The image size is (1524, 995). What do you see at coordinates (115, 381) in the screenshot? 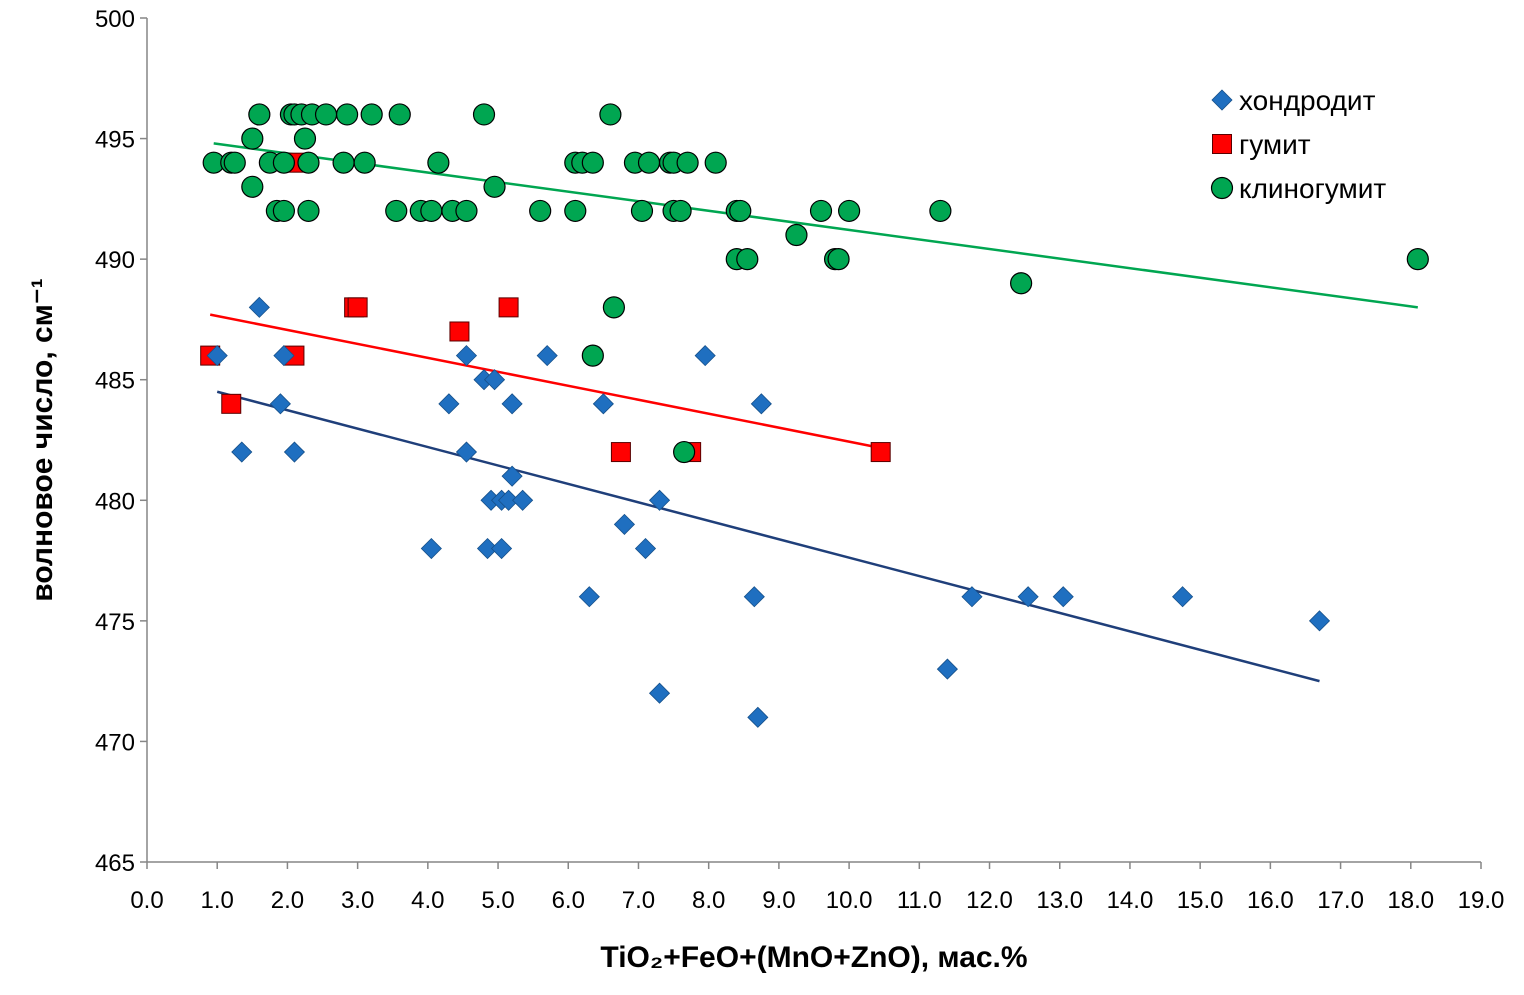
I see `y-tick-label: 485` at bounding box center [115, 381].